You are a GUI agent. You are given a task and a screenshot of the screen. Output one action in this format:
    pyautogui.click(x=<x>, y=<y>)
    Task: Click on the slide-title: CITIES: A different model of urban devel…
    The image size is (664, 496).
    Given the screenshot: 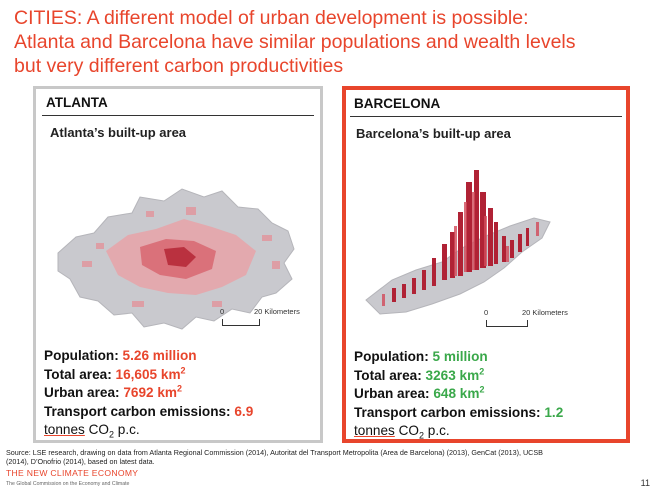 What is the action you would take?
    pyautogui.click(x=334, y=42)
    